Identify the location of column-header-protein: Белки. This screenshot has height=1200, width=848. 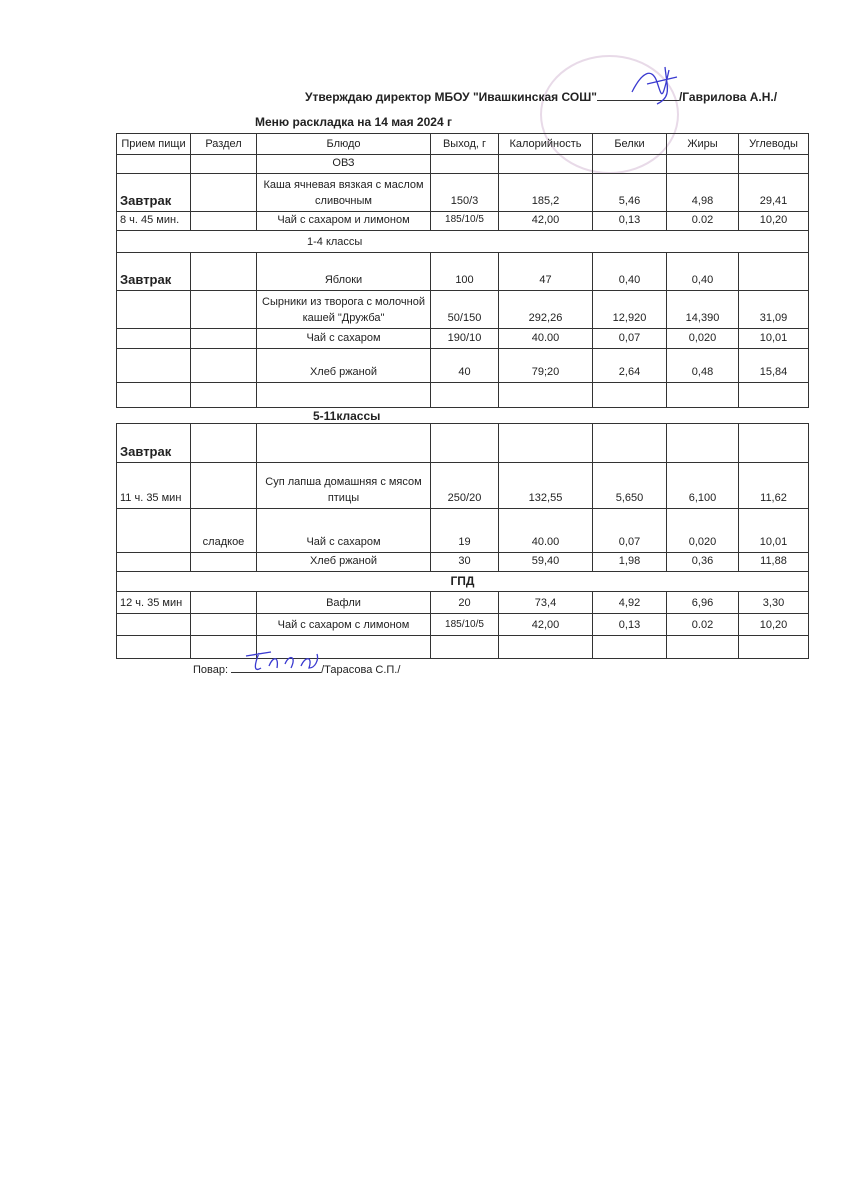
(629, 144).